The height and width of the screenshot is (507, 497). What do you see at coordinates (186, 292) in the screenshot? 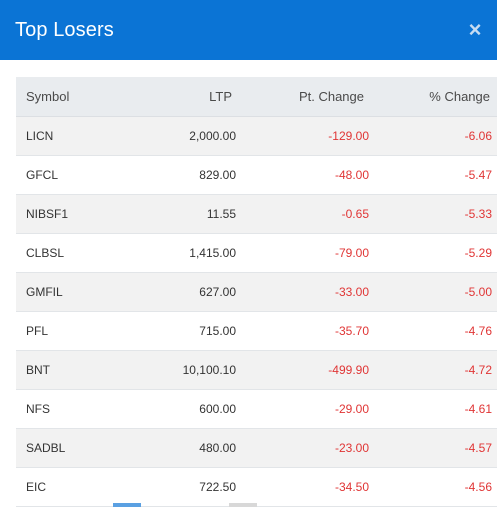
I see `cell-ltp: 627.00` at bounding box center [186, 292].